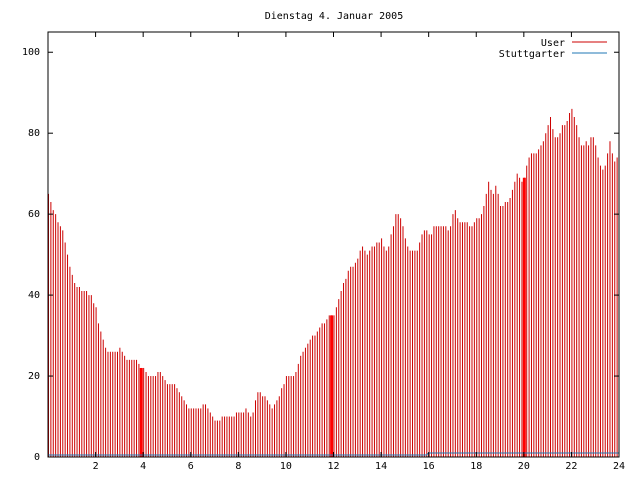 The image size is (640, 480). What do you see at coordinates (553, 43) in the screenshot?
I see `legend-label-user: User` at bounding box center [553, 43].